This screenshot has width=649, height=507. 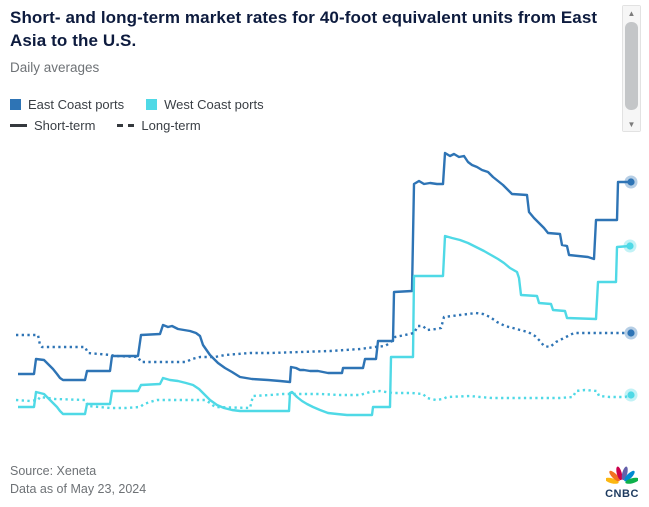 I want to click on cnbc-logo: CNBC, so click(x=622, y=481).